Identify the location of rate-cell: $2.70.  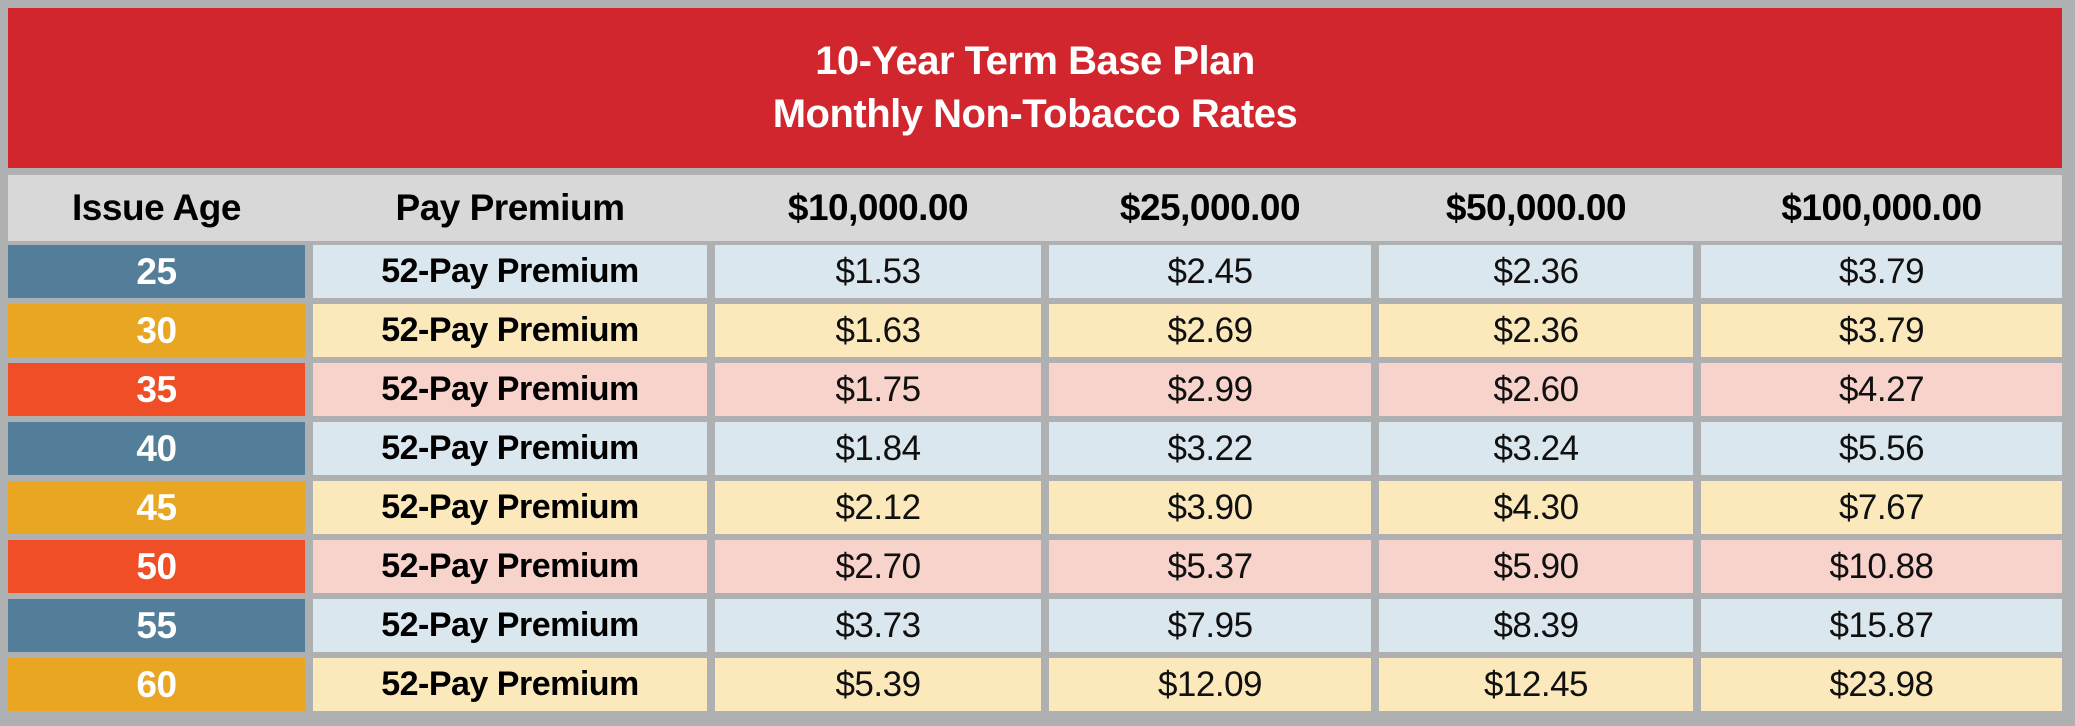
(878, 566).